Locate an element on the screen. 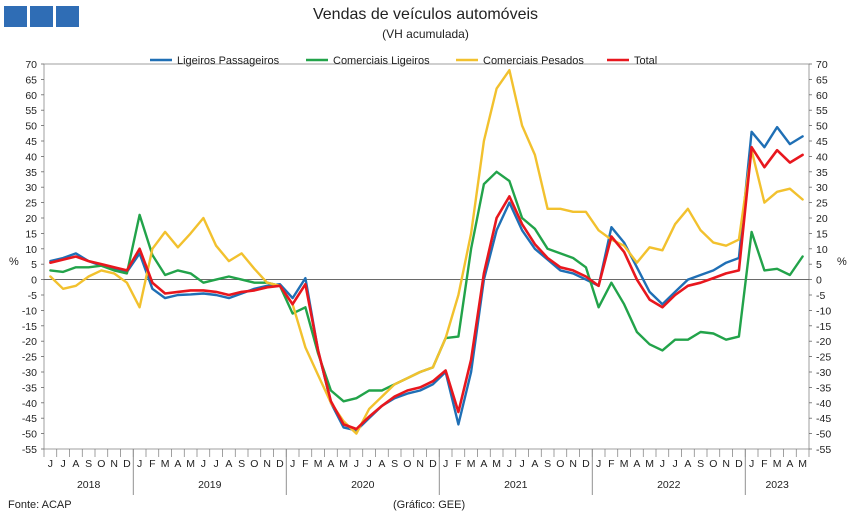 The image size is (851, 519). y-tick-label-left: 65 is located at coordinates (31, 80).